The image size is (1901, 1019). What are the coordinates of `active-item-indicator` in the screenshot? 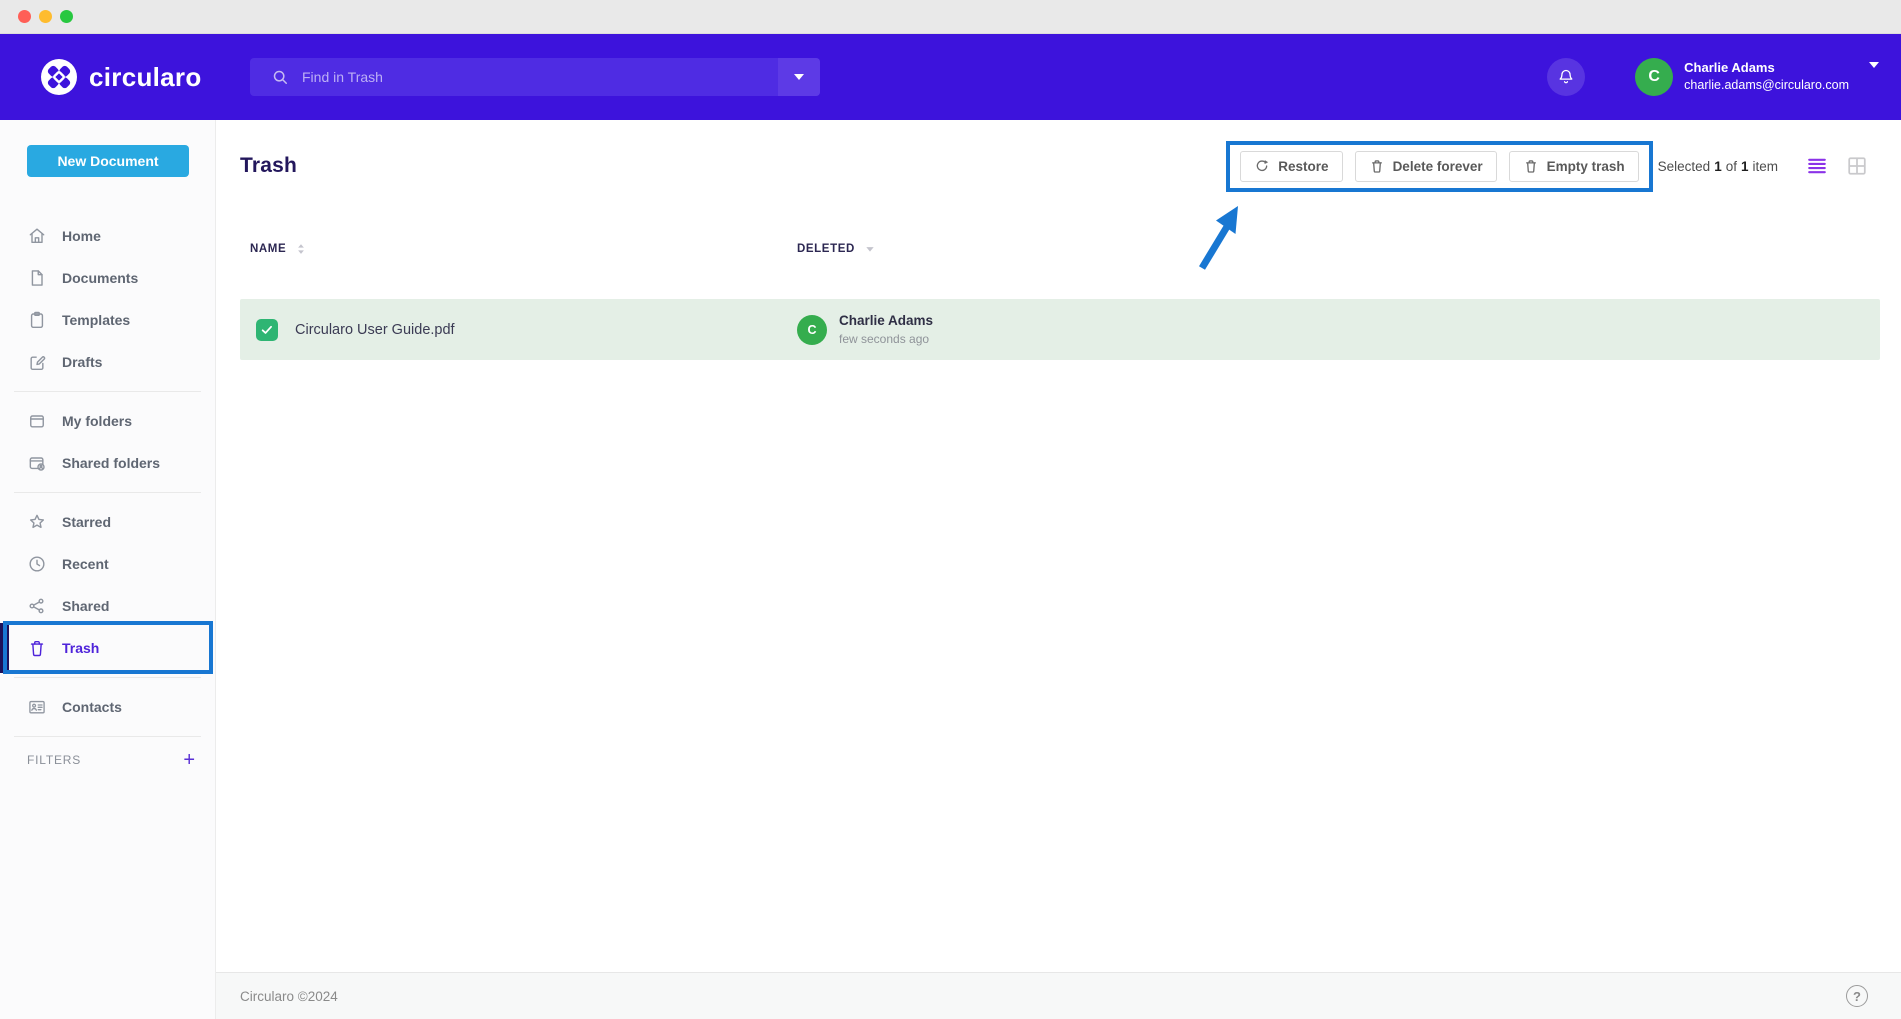 It's located at (4, 648).